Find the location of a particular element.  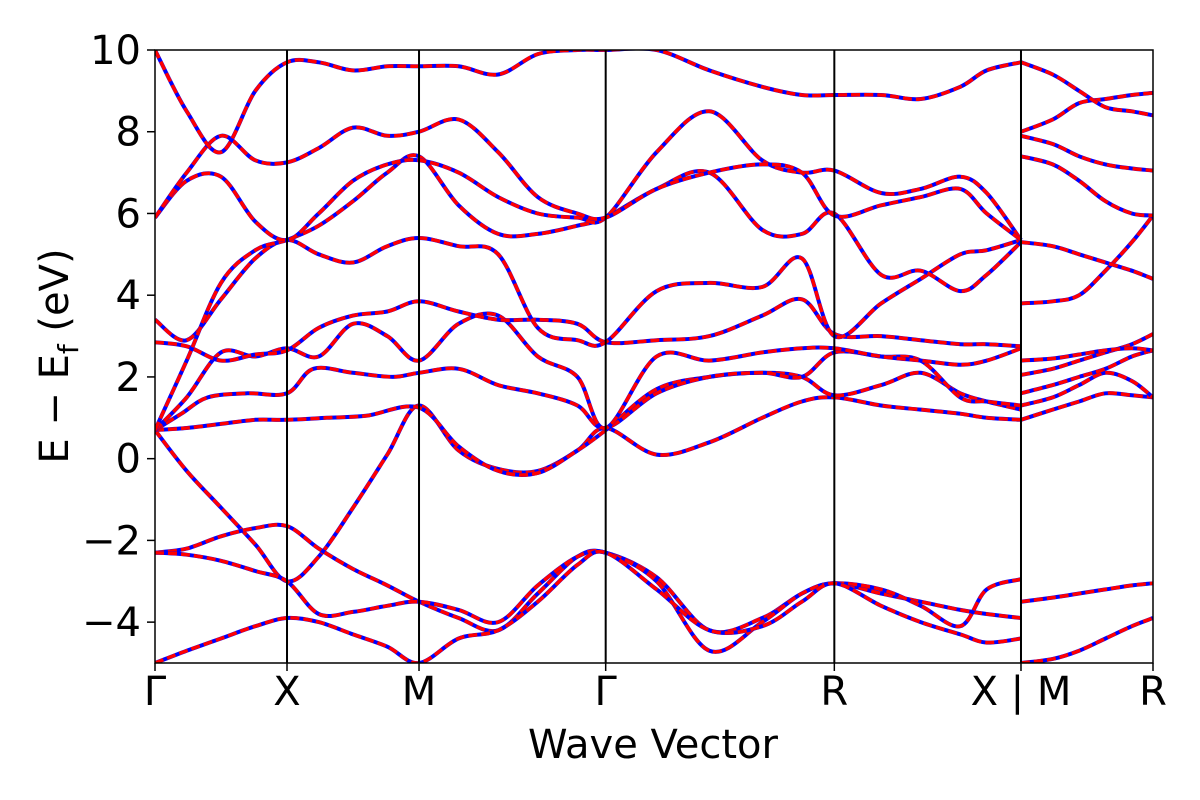

y-axis-title-subscript: f is located at coordinates (68, 348).